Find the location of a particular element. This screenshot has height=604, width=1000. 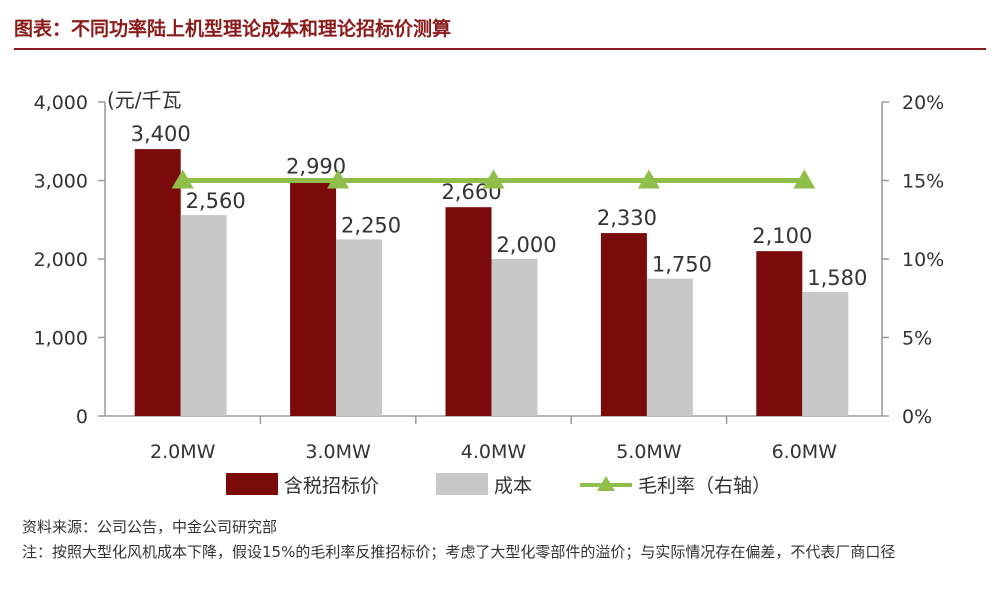

y-right-tick-label: 15% is located at coordinates (923, 182).